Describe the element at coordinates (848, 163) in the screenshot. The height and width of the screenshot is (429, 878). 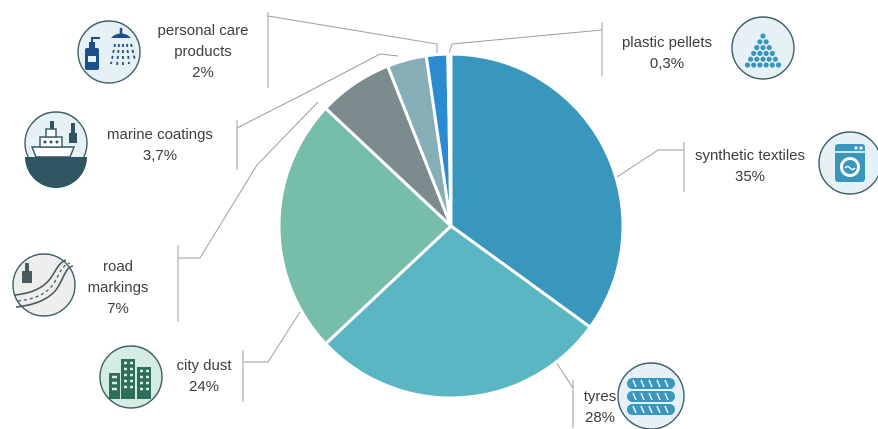
I see `washing-machine-icon` at that location.